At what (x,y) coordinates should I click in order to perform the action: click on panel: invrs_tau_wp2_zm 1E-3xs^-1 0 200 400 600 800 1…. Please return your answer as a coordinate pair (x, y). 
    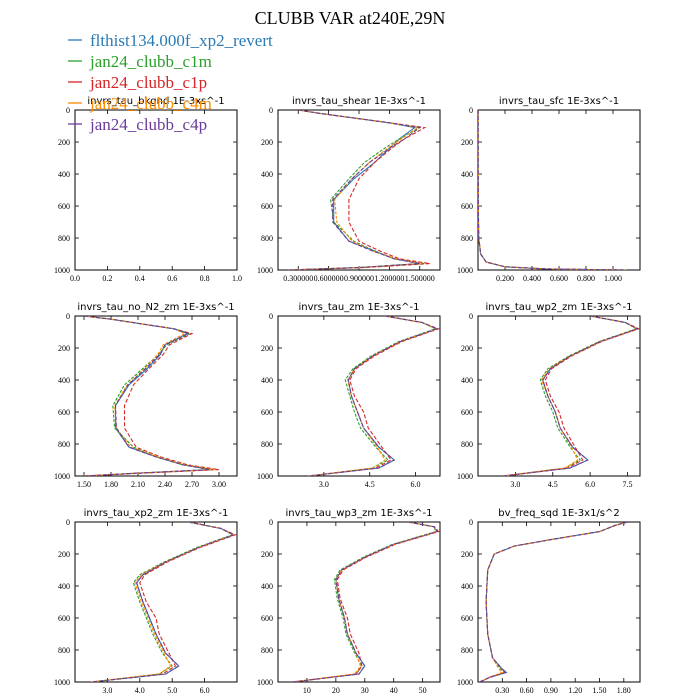
    Looking at the image, I should click on (549, 395).